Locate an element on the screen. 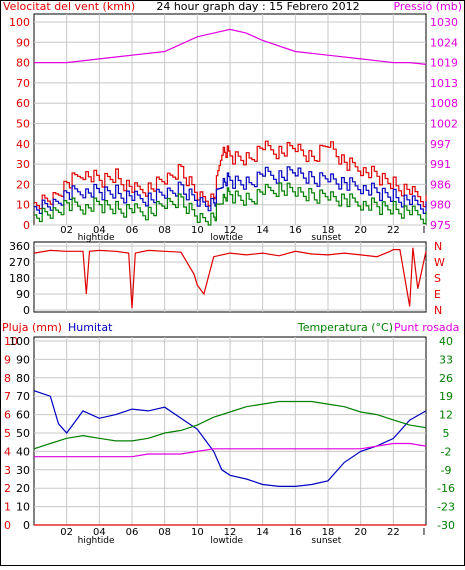 The width and height of the screenshot is (465, 570). tide-label: hightide is located at coordinates (96, 238).